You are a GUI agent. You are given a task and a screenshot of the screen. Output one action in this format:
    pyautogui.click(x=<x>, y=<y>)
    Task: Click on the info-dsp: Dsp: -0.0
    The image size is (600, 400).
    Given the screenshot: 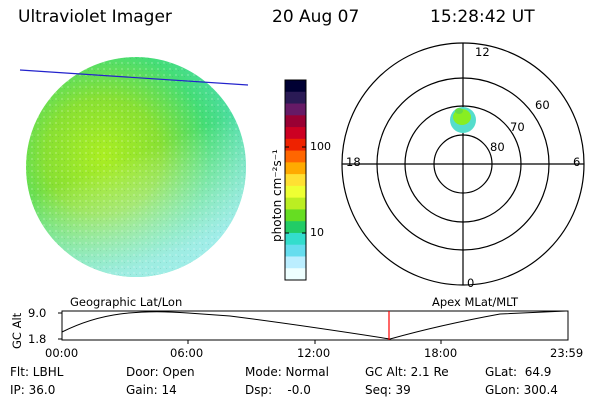 What is the action you would take?
    pyautogui.click(x=278, y=390)
    